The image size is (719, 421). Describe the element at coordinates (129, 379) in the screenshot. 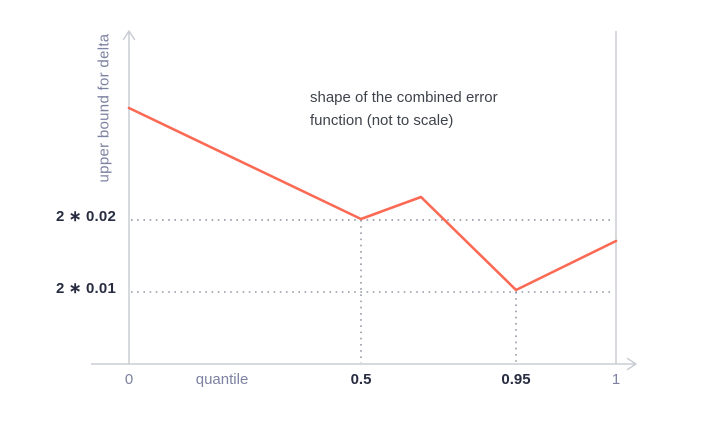

I see `x-tick-label-0: 0` at that location.